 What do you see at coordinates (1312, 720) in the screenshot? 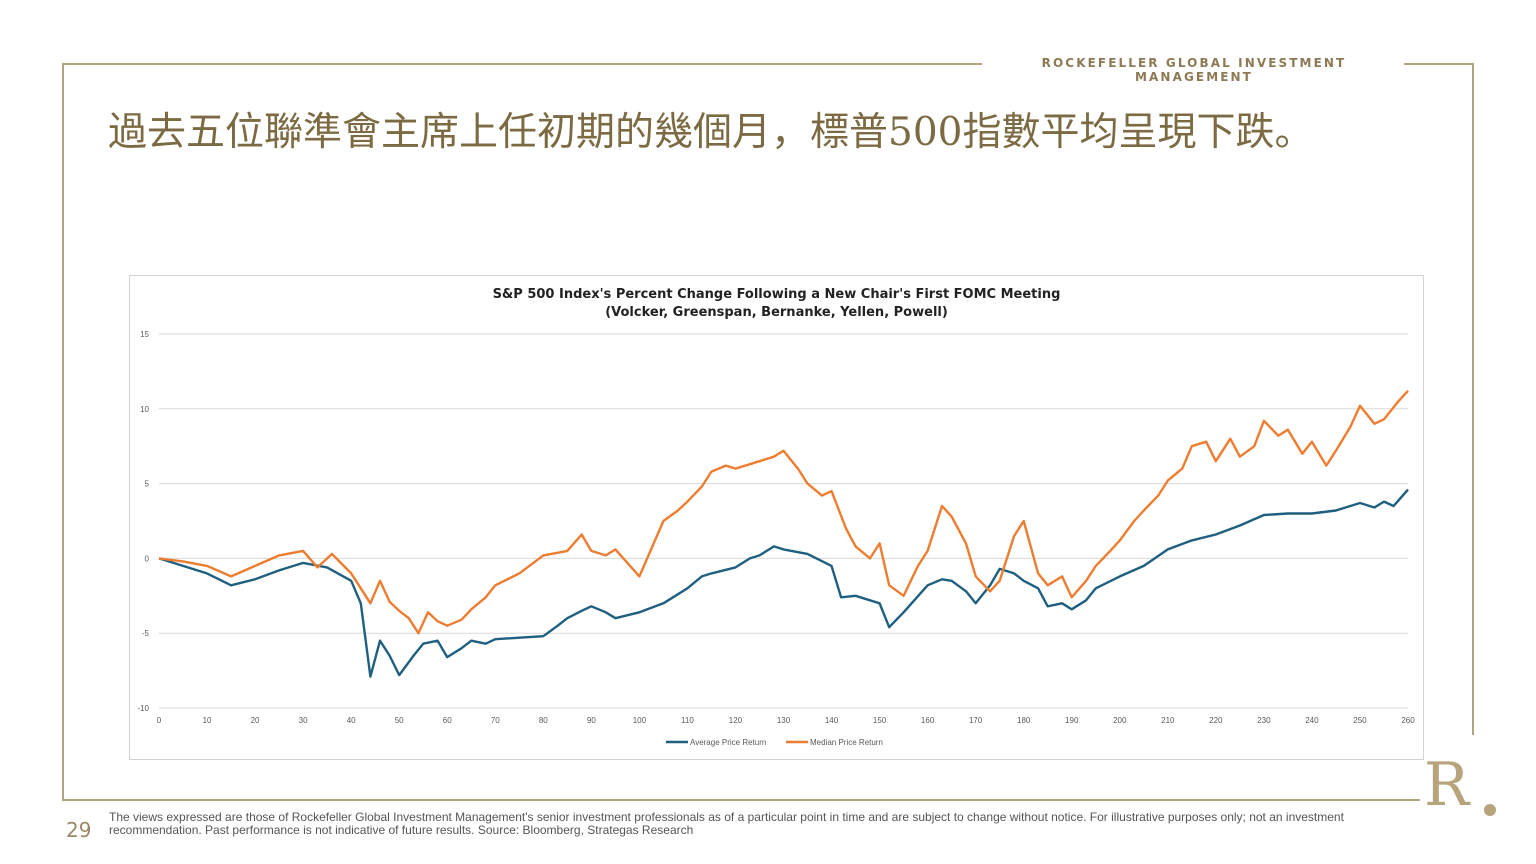
I see `x-tick-label: 240` at bounding box center [1312, 720].